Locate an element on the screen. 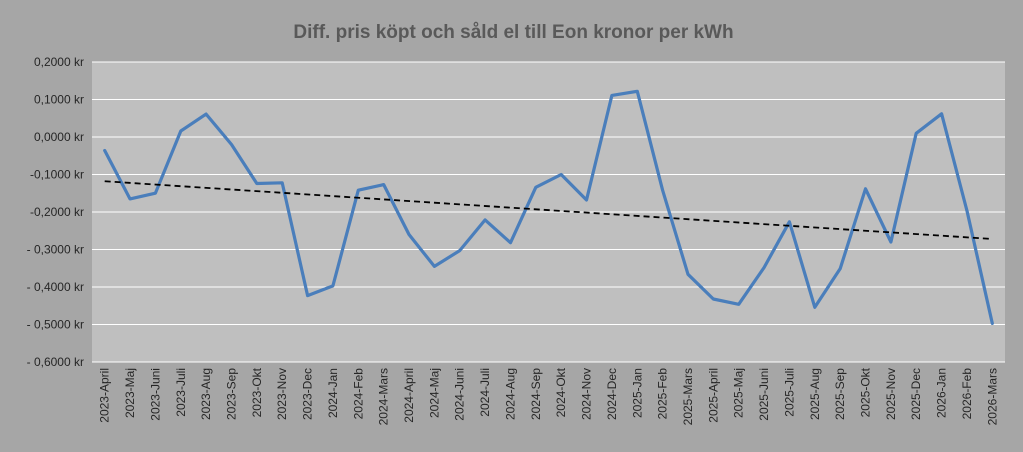 This screenshot has height=452, width=1023. x-tick-label: 2025-Okt is located at coordinates (866, 392).